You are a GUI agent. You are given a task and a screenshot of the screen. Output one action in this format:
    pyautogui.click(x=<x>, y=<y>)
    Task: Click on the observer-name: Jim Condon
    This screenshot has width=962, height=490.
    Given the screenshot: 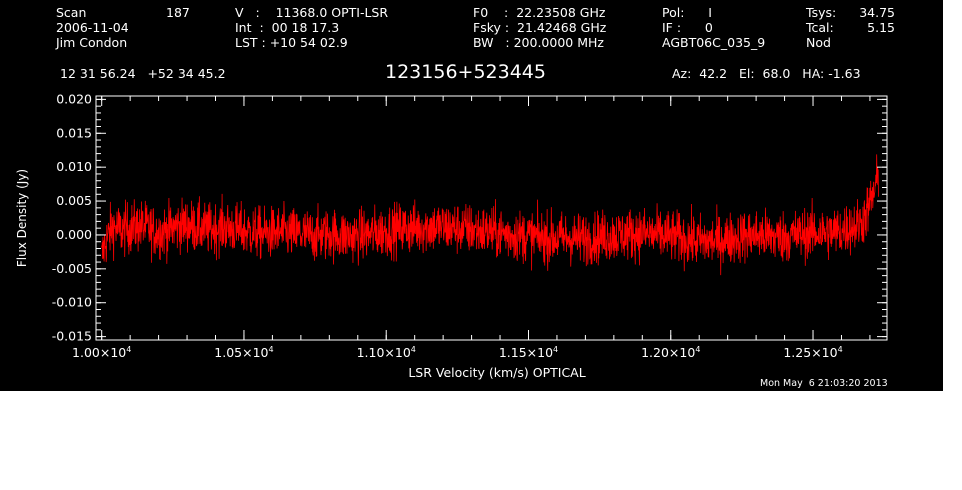 What is the action you would take?
    pyautogui.click(x=92, y=42)
    